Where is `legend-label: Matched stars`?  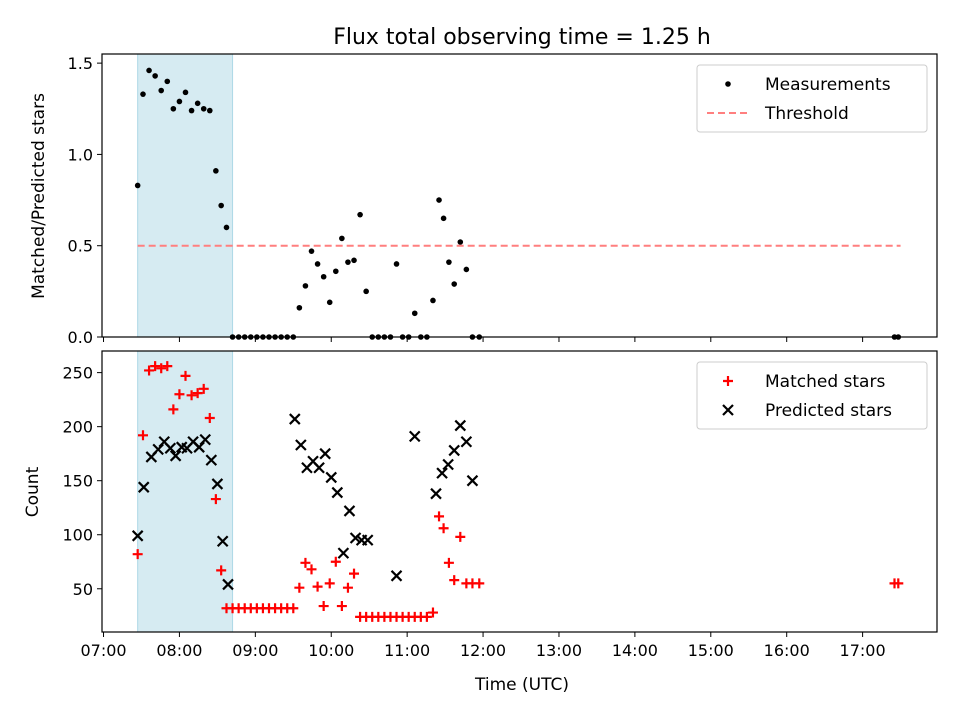
legend-label: Matched stars is located at coordinates (825, 382).